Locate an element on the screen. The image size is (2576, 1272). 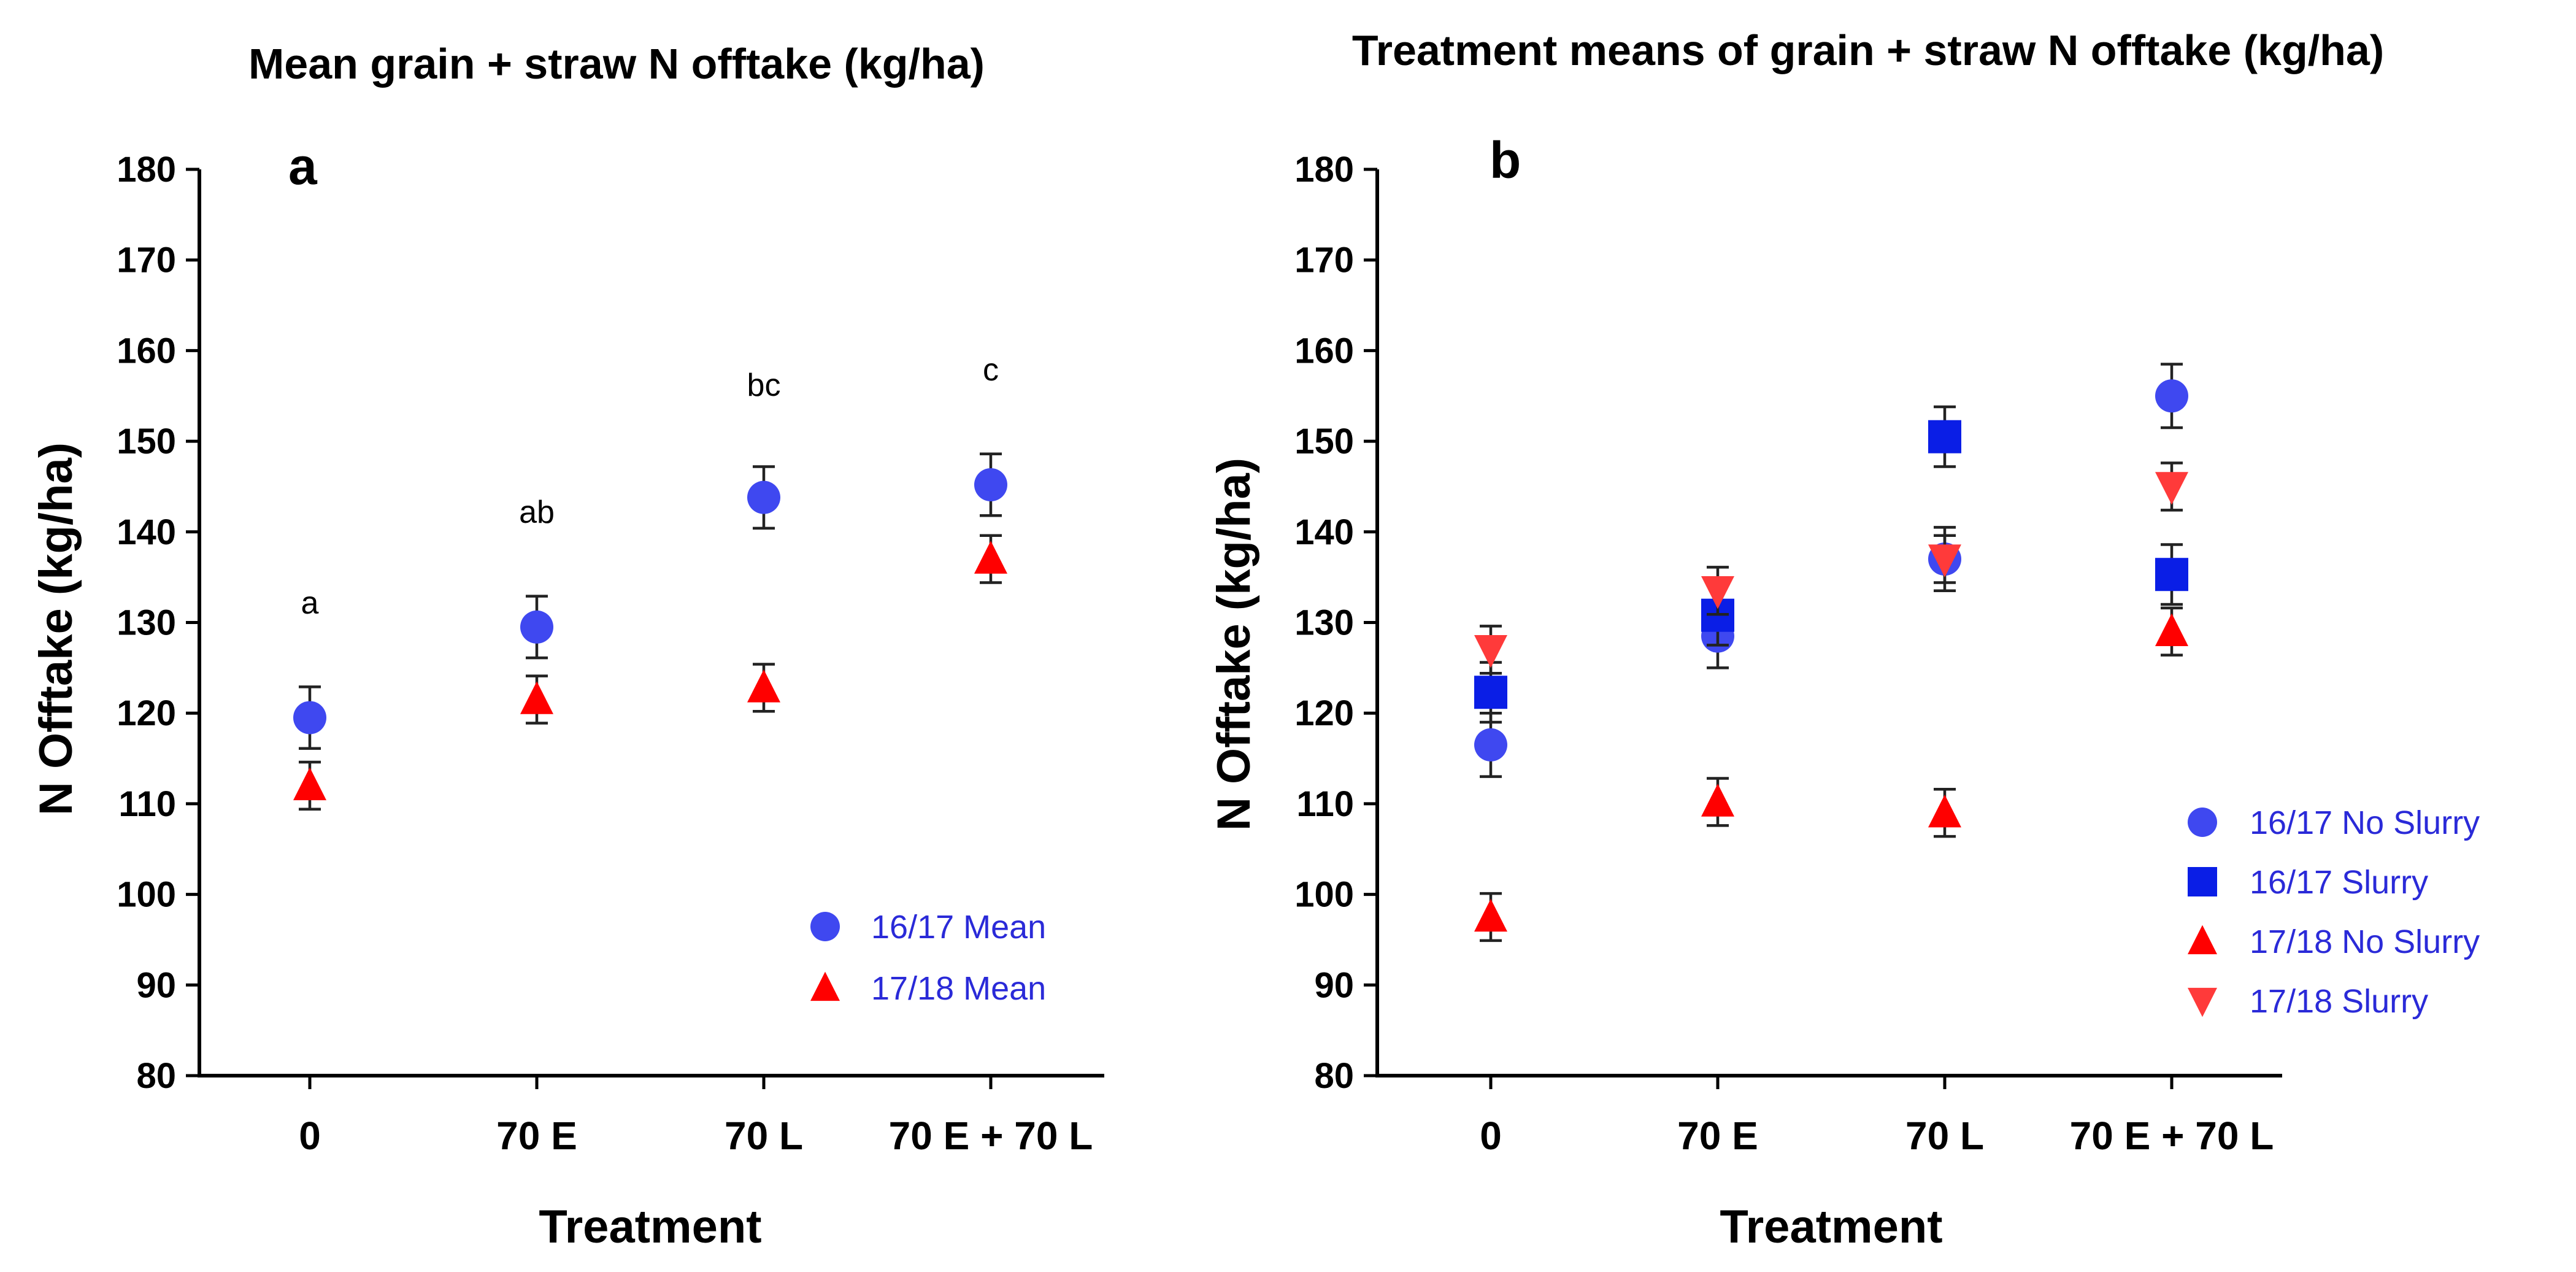
panel-b-y-axis-title: N Offtake (kg/ha) is located at coordinates (1234, 645).